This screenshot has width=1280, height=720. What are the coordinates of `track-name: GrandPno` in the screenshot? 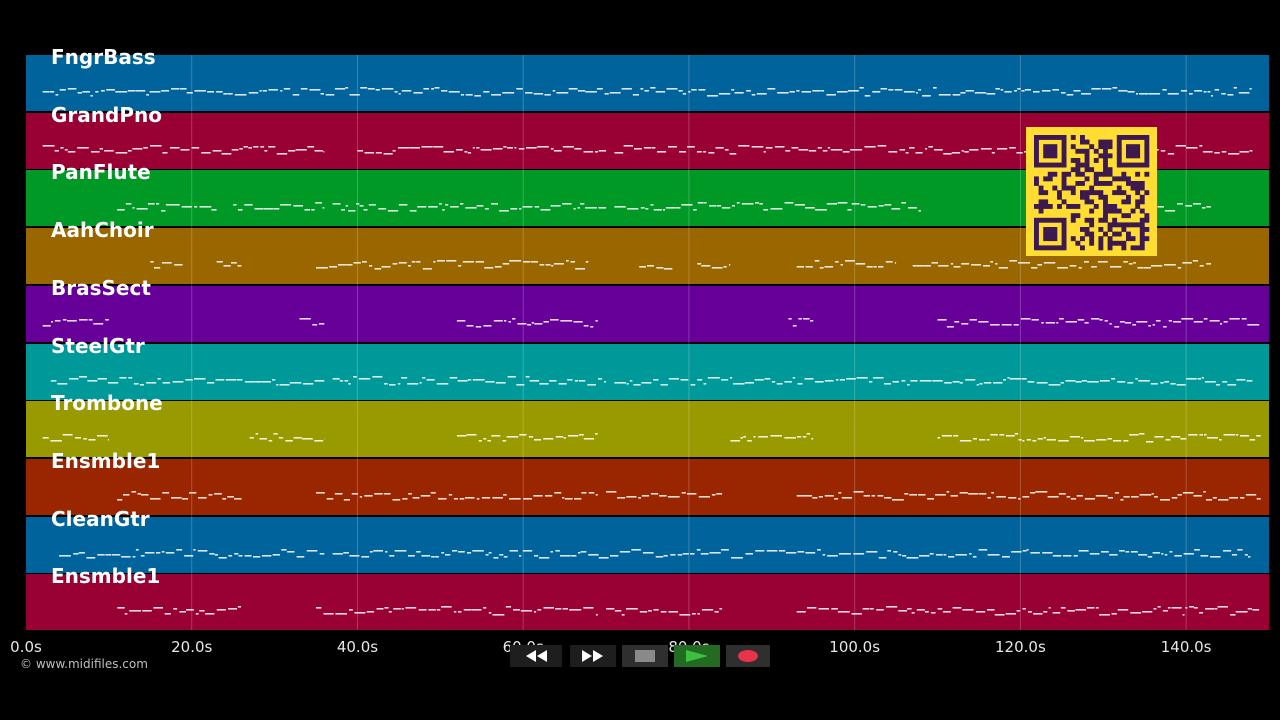 It's located at (106, 115).